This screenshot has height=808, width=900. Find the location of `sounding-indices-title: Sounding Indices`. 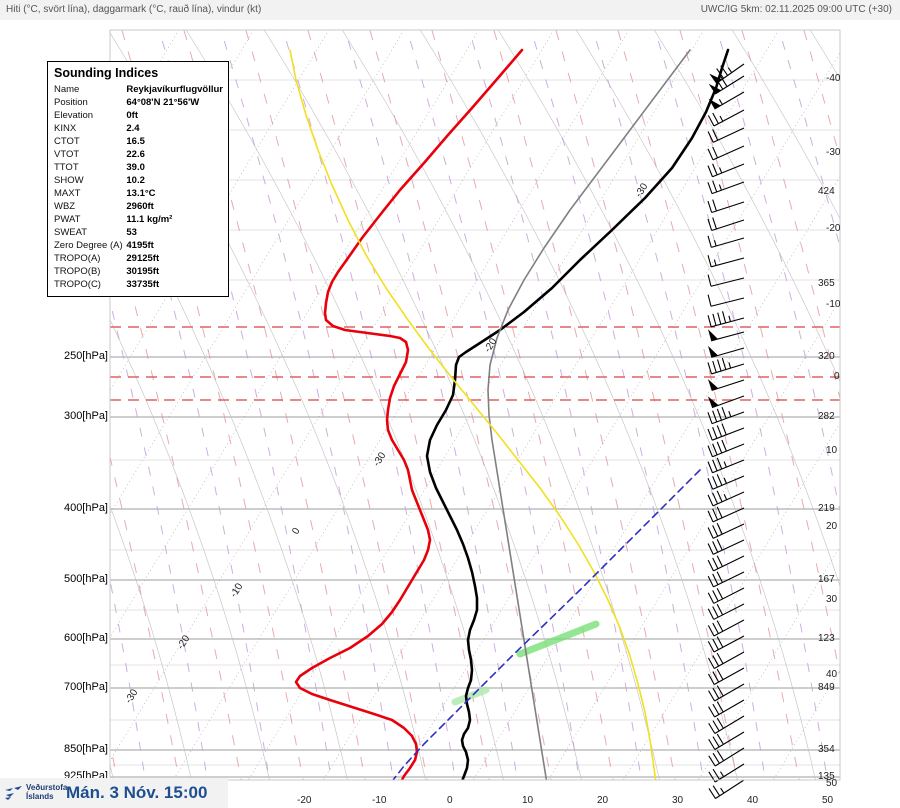

sounding-indices-title: Sounding Indices is located at coordinates (106, 73).